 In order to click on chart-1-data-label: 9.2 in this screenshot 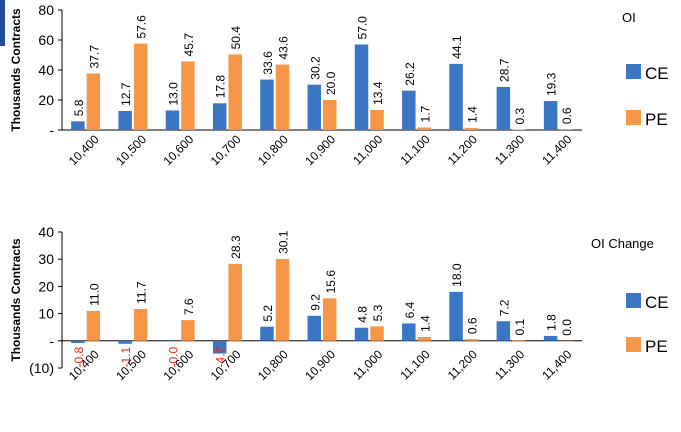, I will do `click(315, 302)`.